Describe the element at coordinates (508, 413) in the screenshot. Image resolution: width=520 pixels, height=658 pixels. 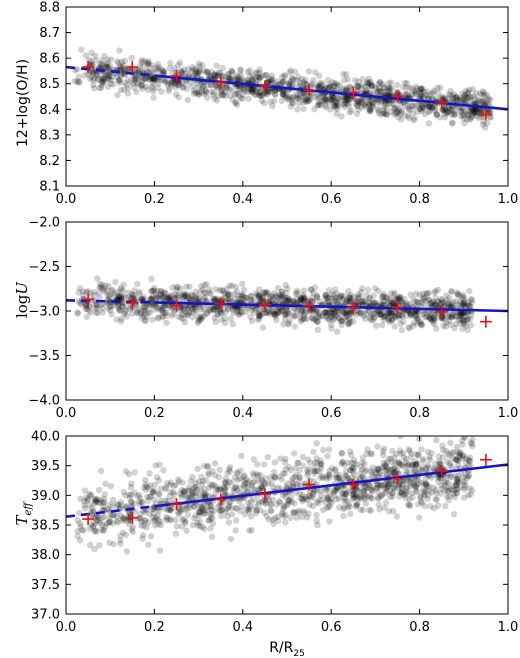
I see `x-tick-label: 1.0` at that location.